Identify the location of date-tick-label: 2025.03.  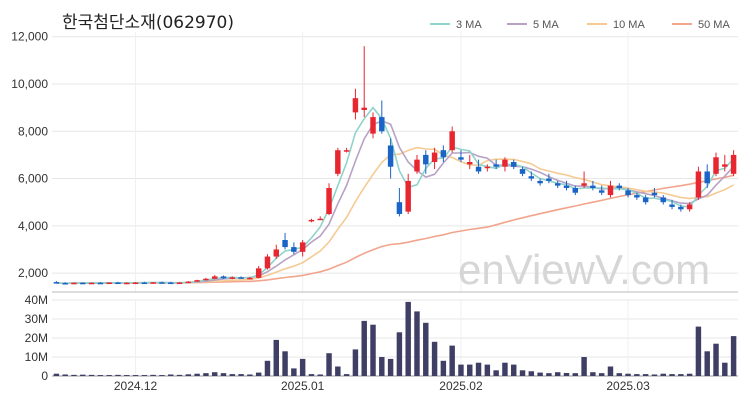
(628, 386).